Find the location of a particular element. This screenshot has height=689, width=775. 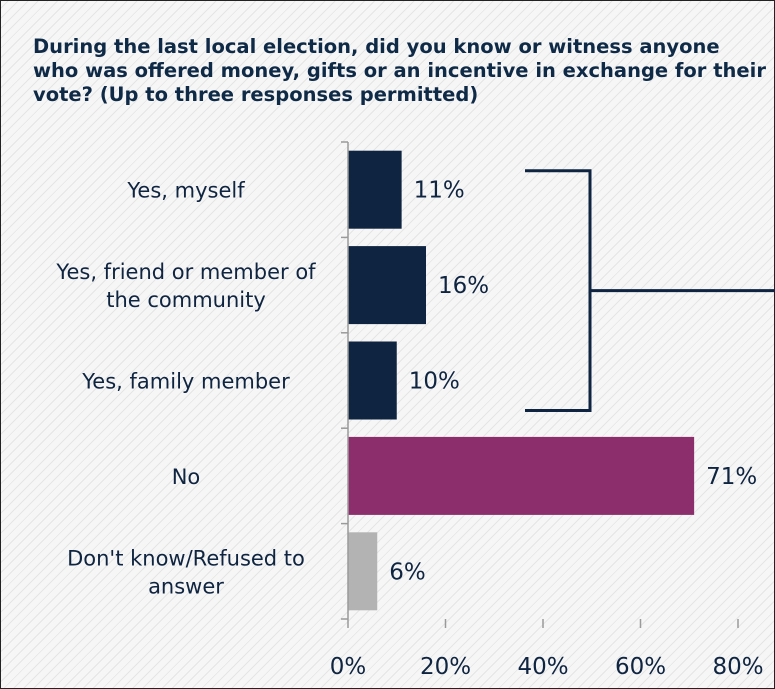

category-label: Don't know/Refused to answer is located at coordinates (186, 572).